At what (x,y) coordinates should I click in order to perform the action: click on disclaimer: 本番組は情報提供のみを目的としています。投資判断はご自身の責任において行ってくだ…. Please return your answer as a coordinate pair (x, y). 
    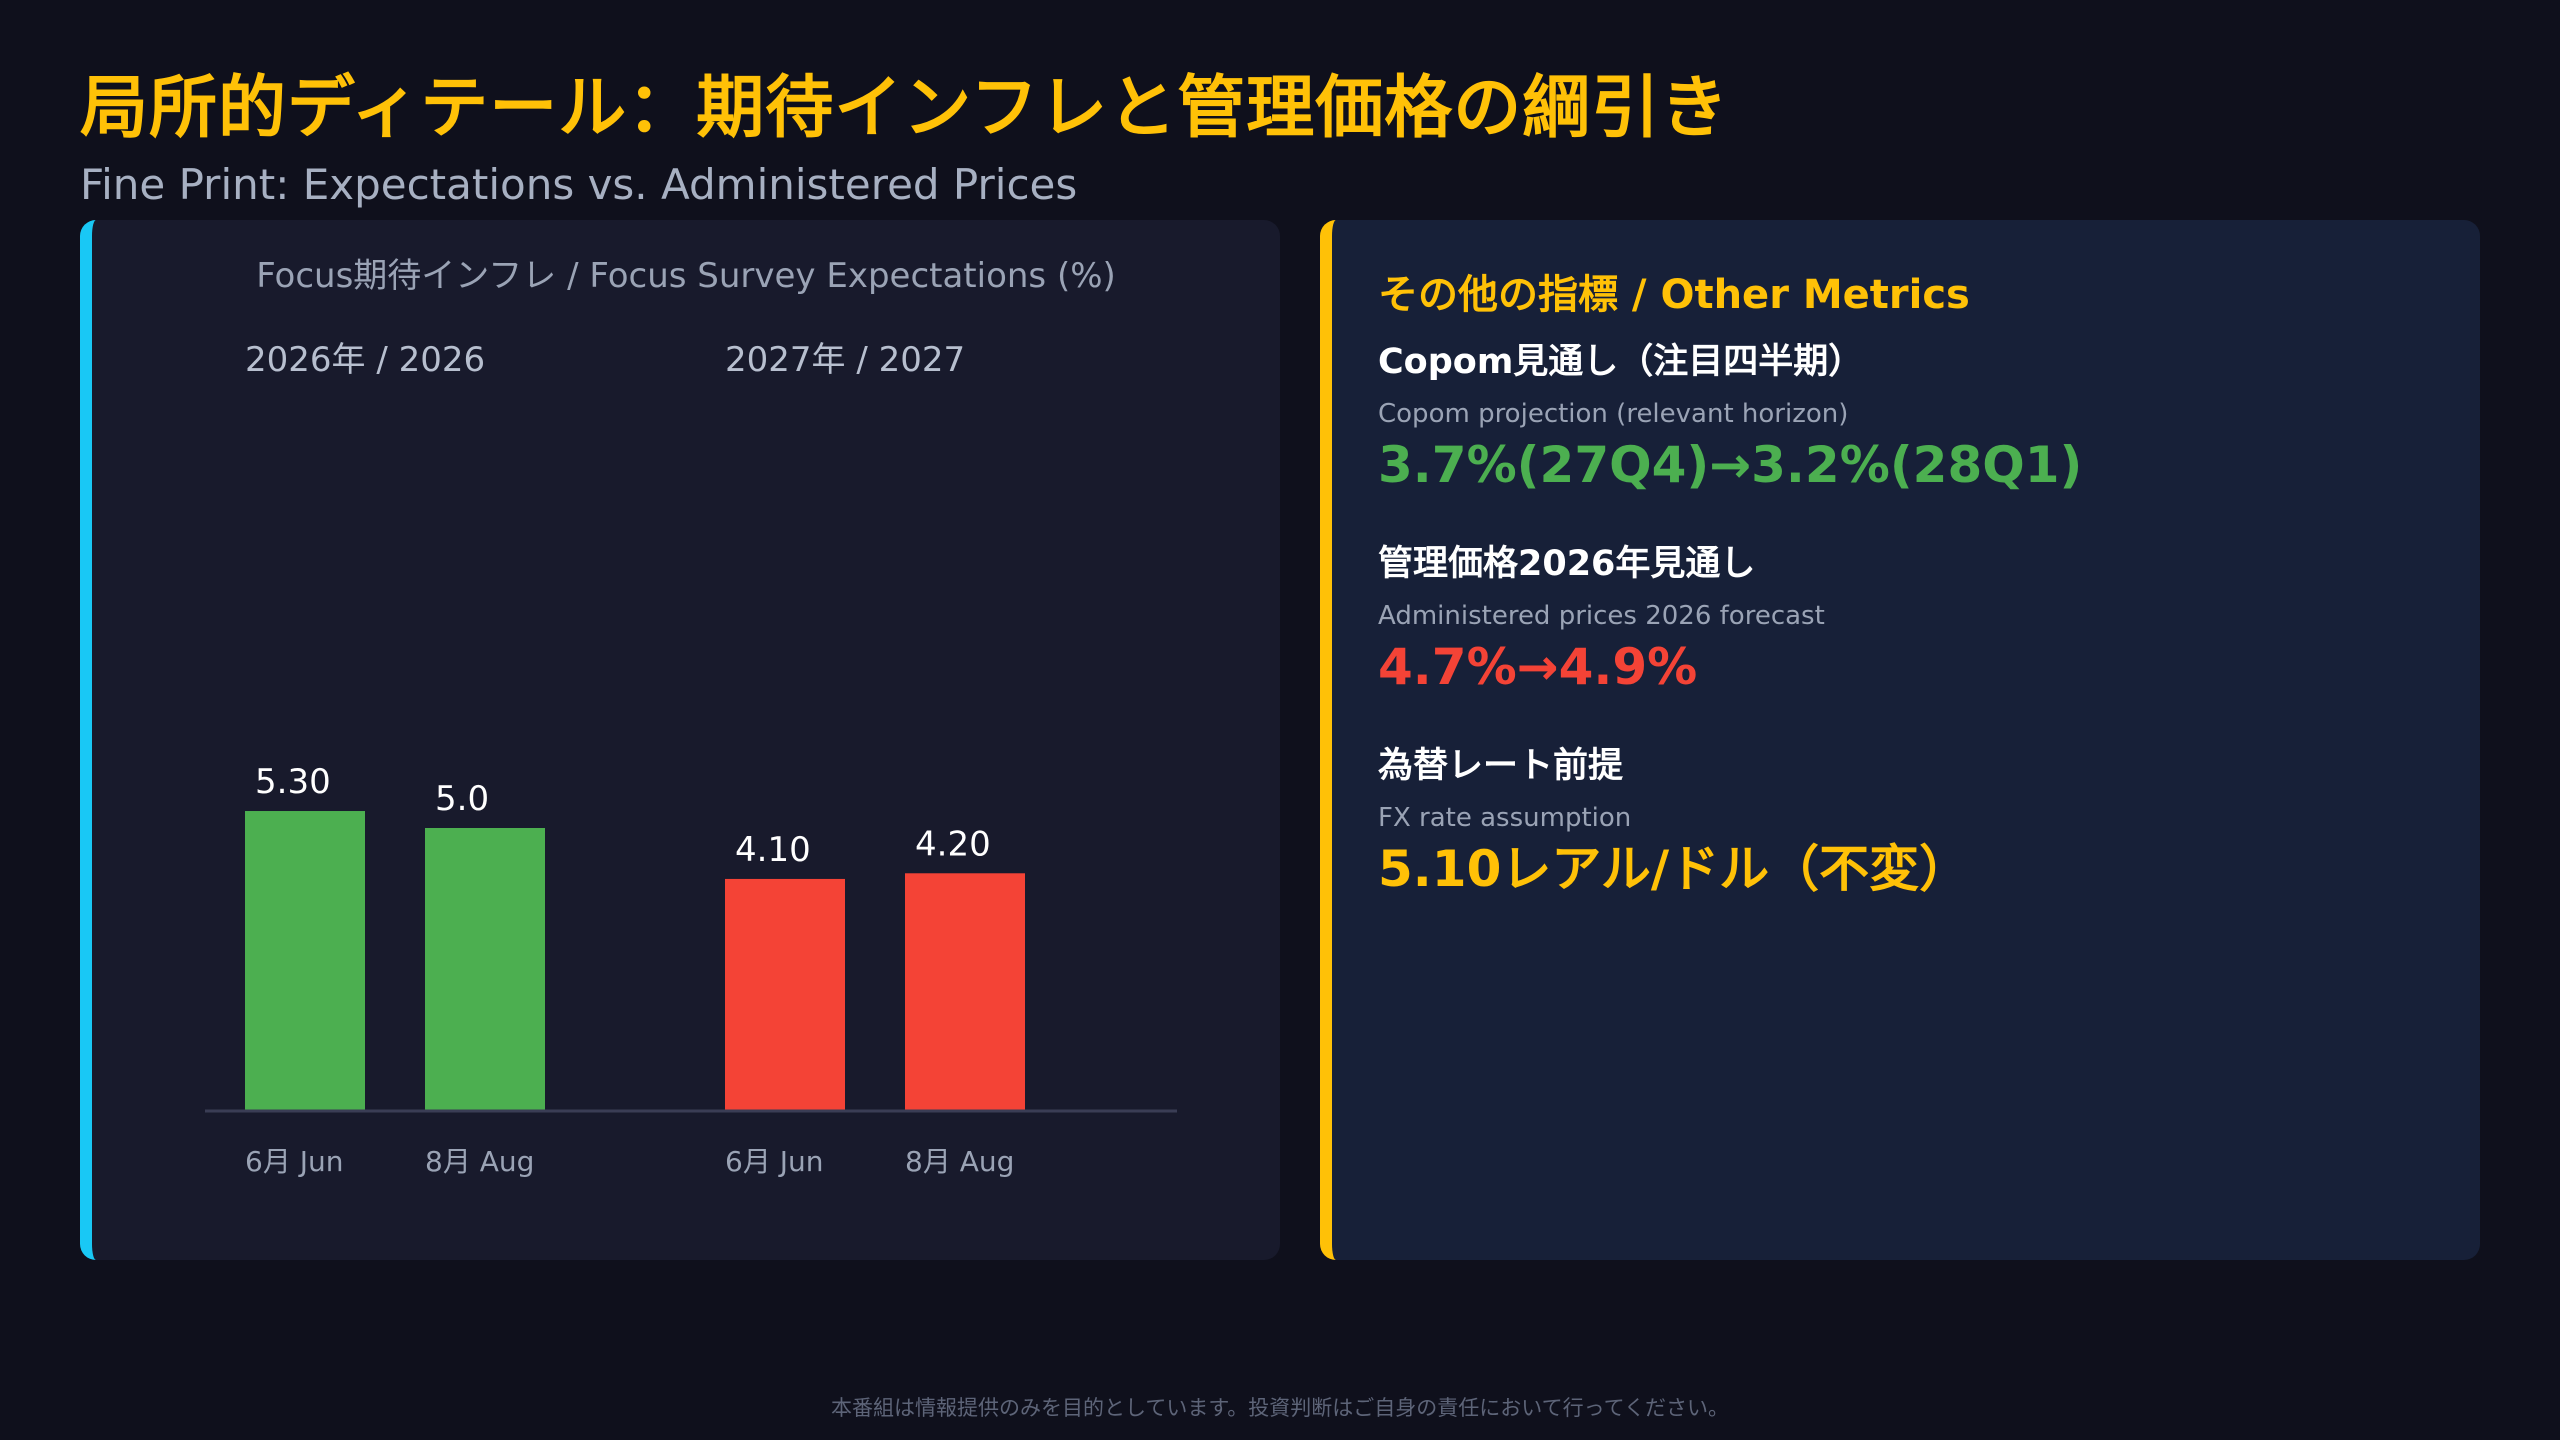
    Looking at the image, I should click on (1280, 1408).